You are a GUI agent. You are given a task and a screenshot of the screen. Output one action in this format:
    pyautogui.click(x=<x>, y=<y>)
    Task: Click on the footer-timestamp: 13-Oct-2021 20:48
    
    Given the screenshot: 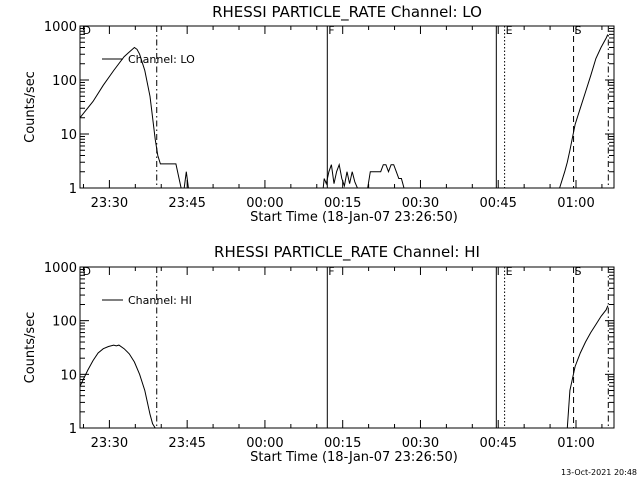 What is the action you would take?
    pyautogui.click(x=599, y=472)
    